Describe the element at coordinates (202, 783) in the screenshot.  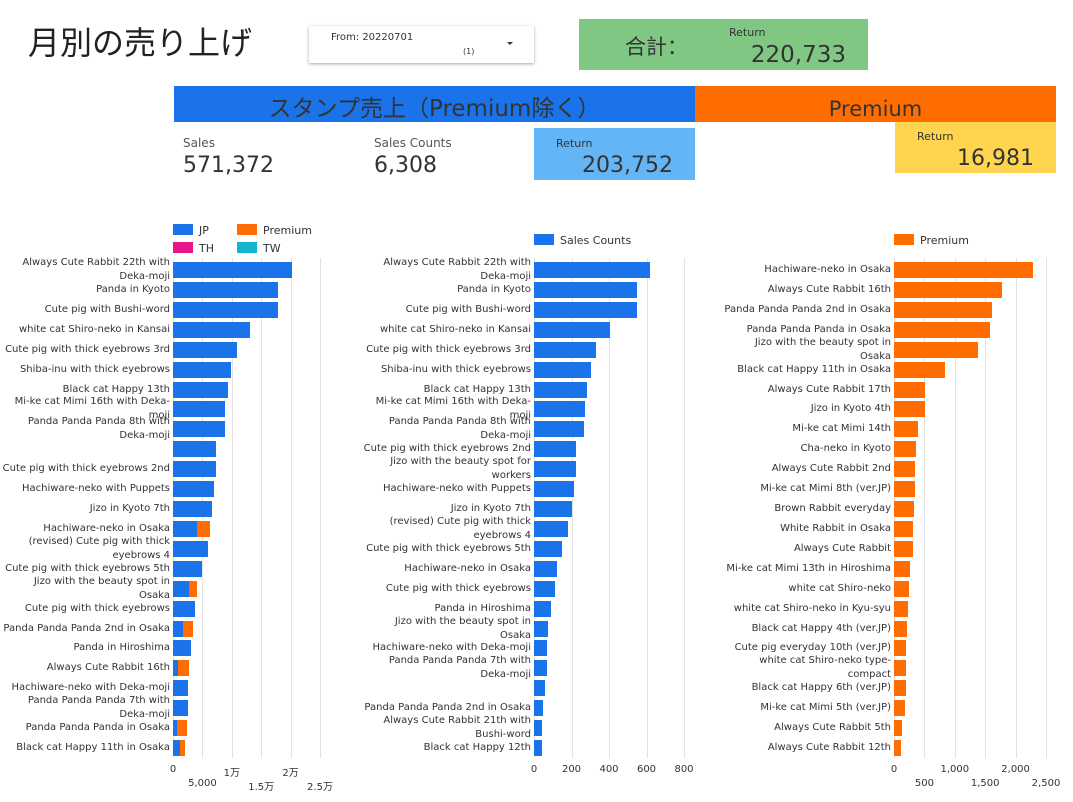
I see `x-tick-label: 5,000` at that location.